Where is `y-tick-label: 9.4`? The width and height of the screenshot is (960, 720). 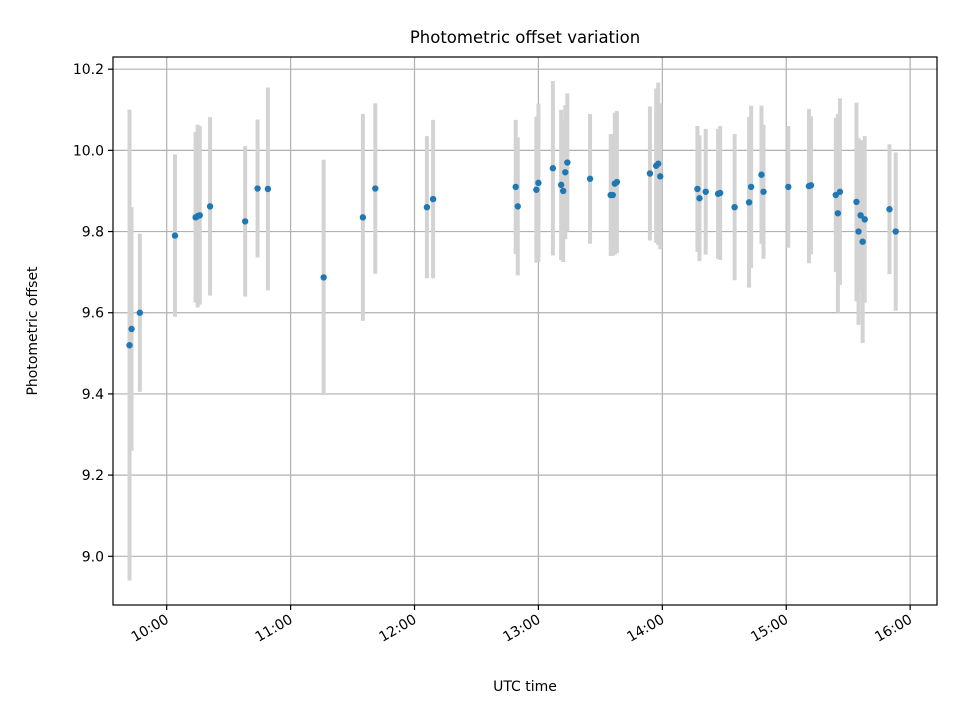 y-tick-label: 9.4 is located at coordinates (93, 395).